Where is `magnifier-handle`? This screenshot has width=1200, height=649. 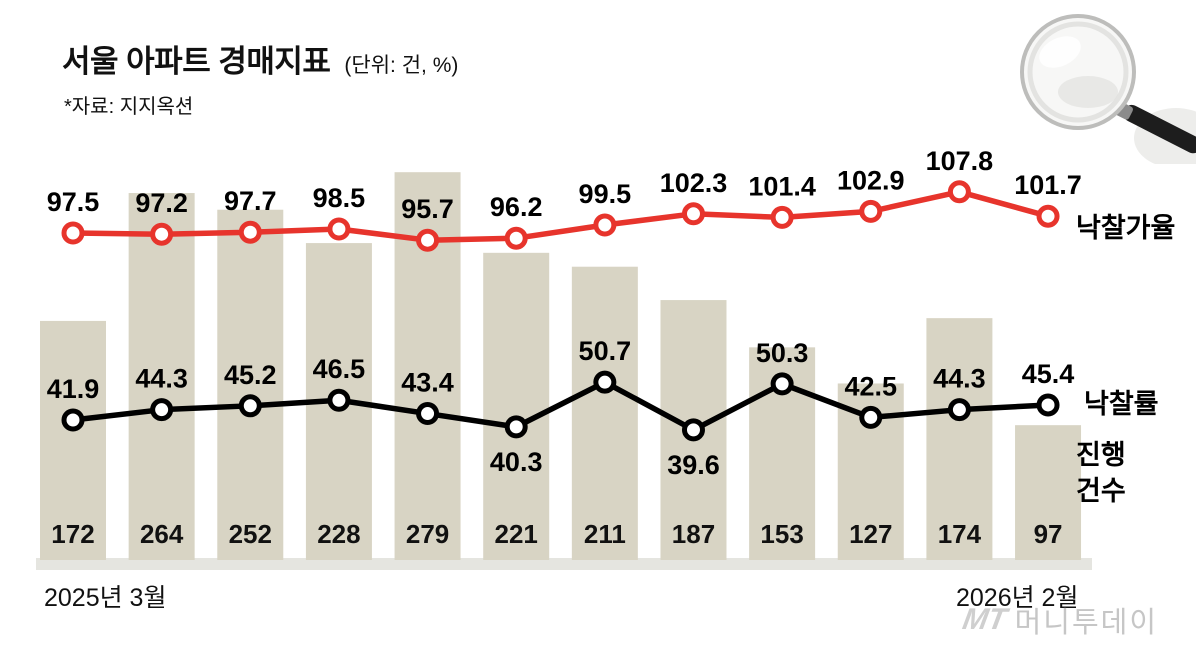
magnifier-handle is located at coordinates (1159, 129).